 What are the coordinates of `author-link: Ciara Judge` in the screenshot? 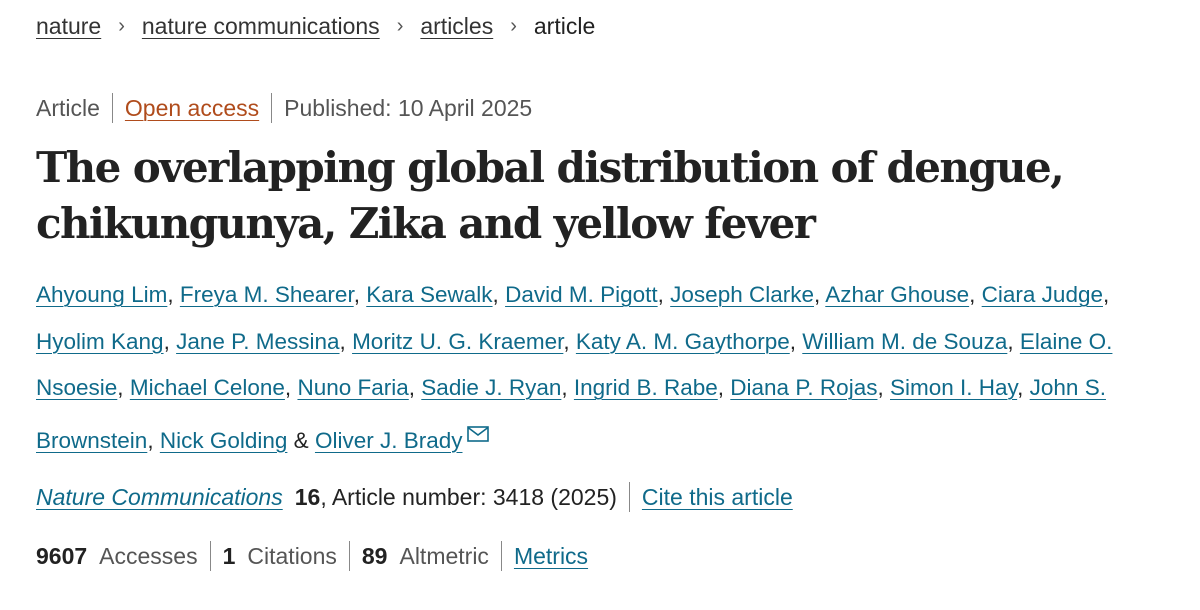 It's located at (1042, 294).